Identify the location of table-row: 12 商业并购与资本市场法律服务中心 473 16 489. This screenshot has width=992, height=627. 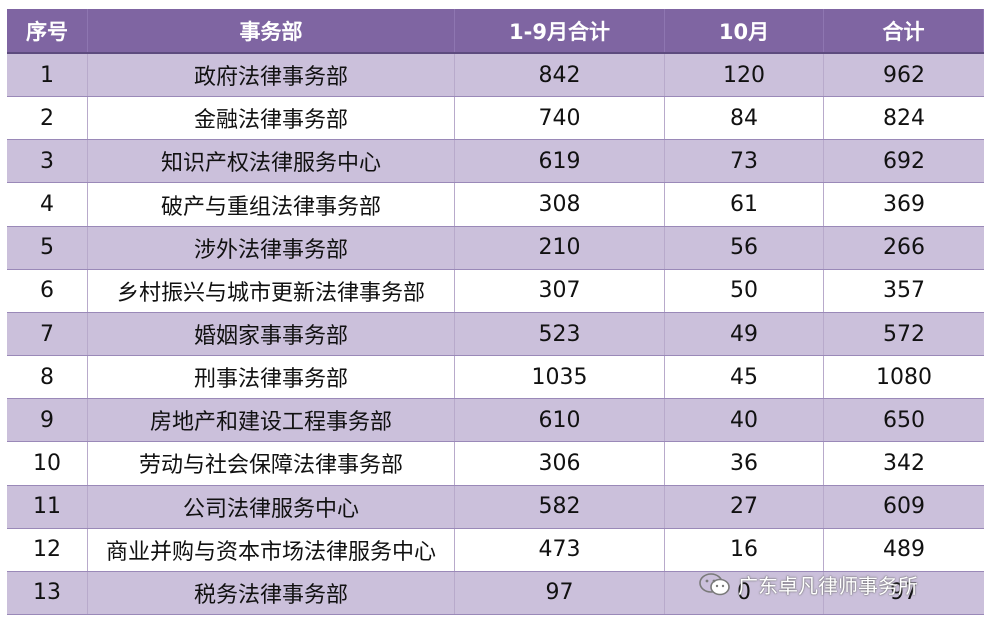
(495, 550).